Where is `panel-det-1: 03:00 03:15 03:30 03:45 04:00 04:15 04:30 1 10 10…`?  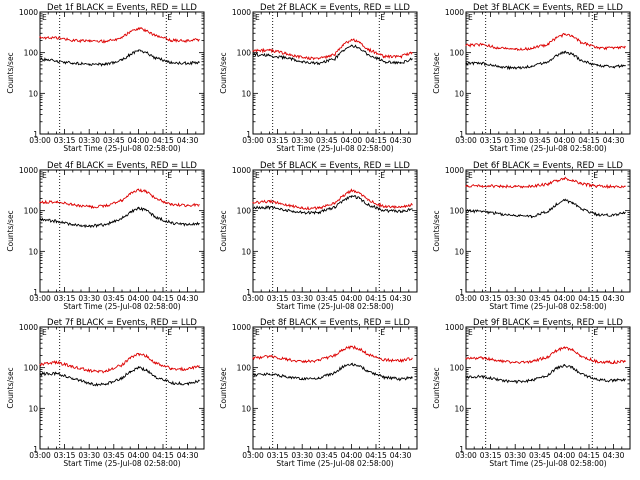 panel-det-1: 03:00 03:15 03:30 03:45 04:00 04:15 04:30 1 10 10… is located at coordinates (105, 78).